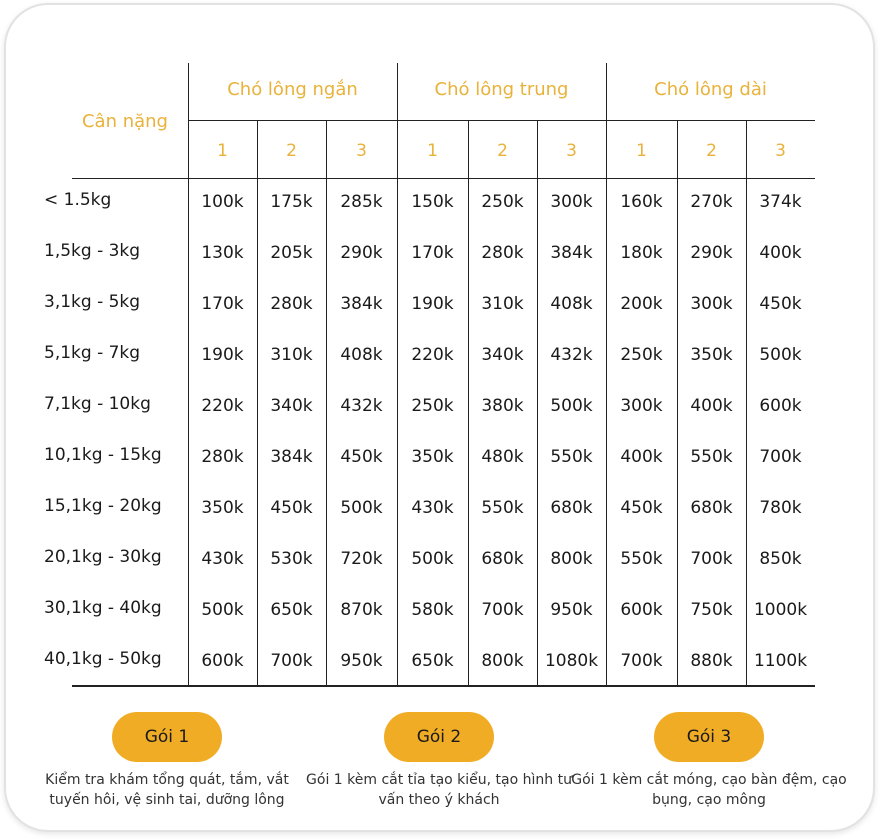 Image resolution: width=881 pixels, height=839 pixels. What do you see at coordinates (641, 304) in the screenshot?
I see `price-cell: 200k` at bounding box center [641, 304].